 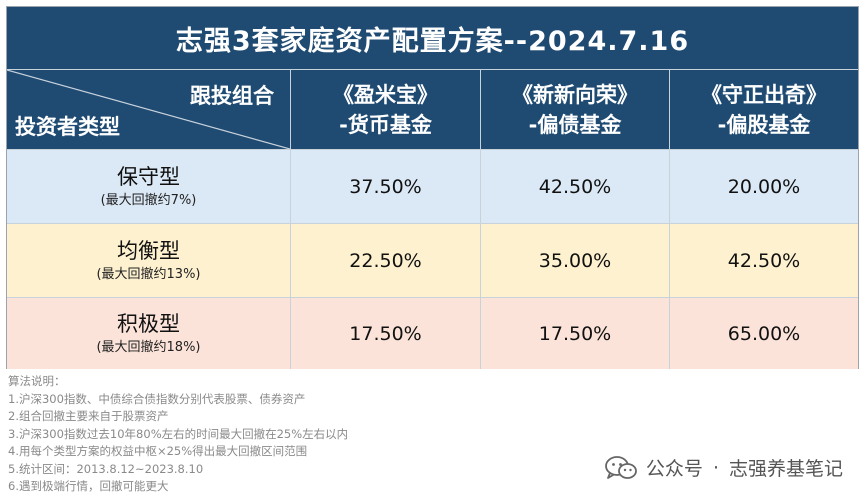 What do you see at coordinates (432, 38) in the screenshot?
I see `table-title: 志强3套家庭资产配置方案--2024.7.16` at bounding box center [432, 38].